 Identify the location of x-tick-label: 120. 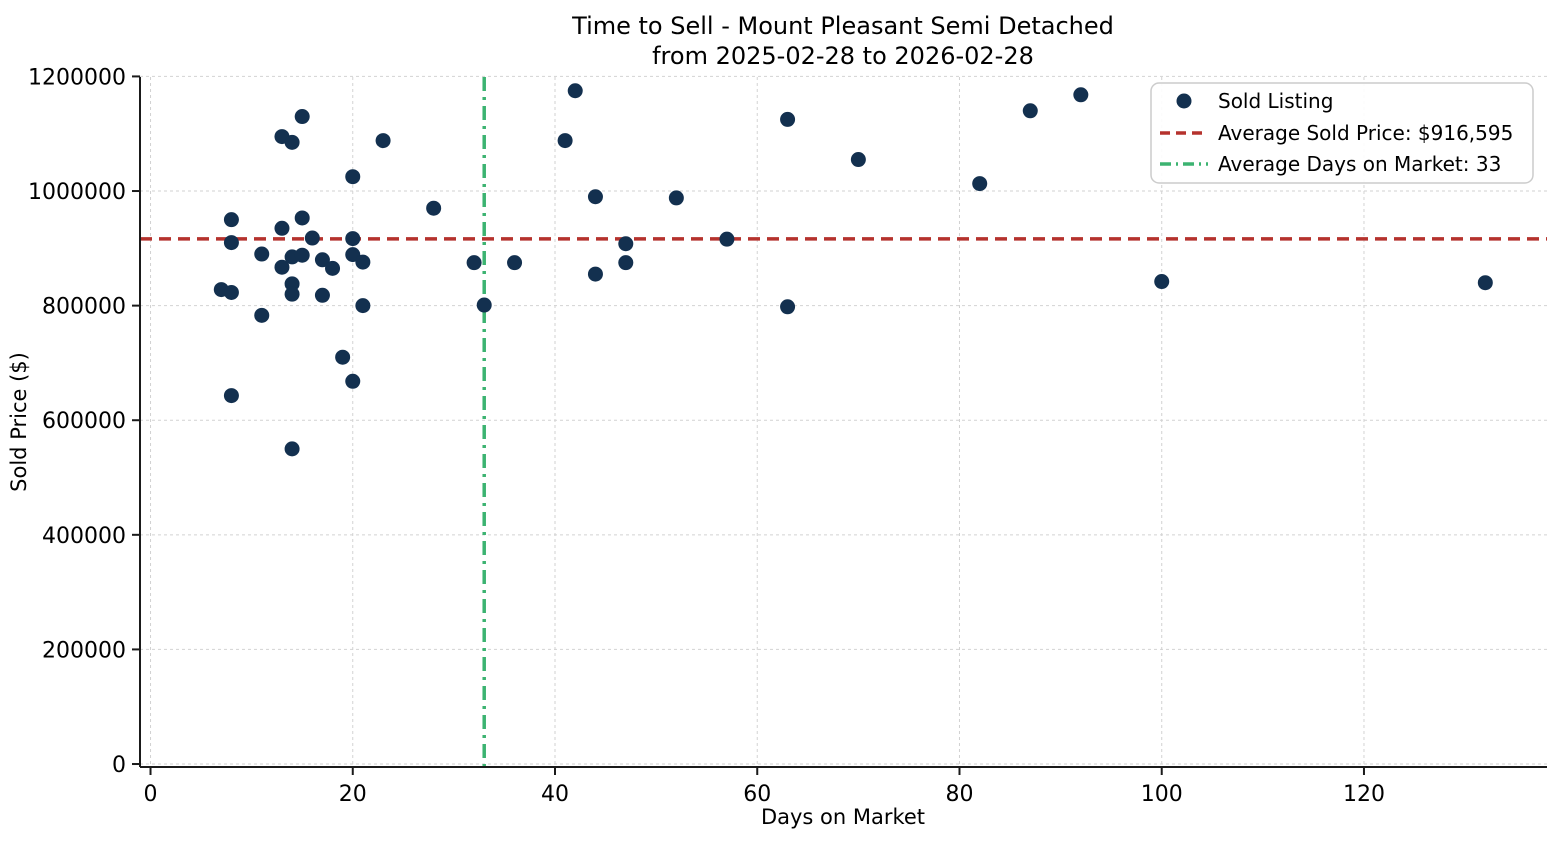
(1364, 794).